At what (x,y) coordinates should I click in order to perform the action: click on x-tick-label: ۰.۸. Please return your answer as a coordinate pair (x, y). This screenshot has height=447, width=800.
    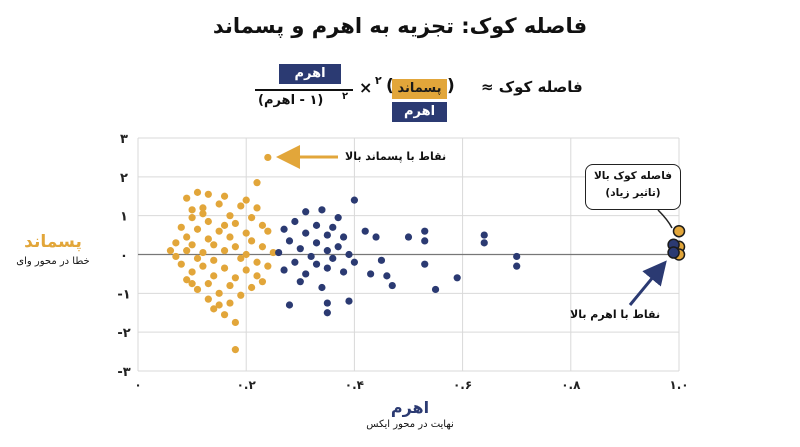
    Looking at the image, I should click on (571, 385).